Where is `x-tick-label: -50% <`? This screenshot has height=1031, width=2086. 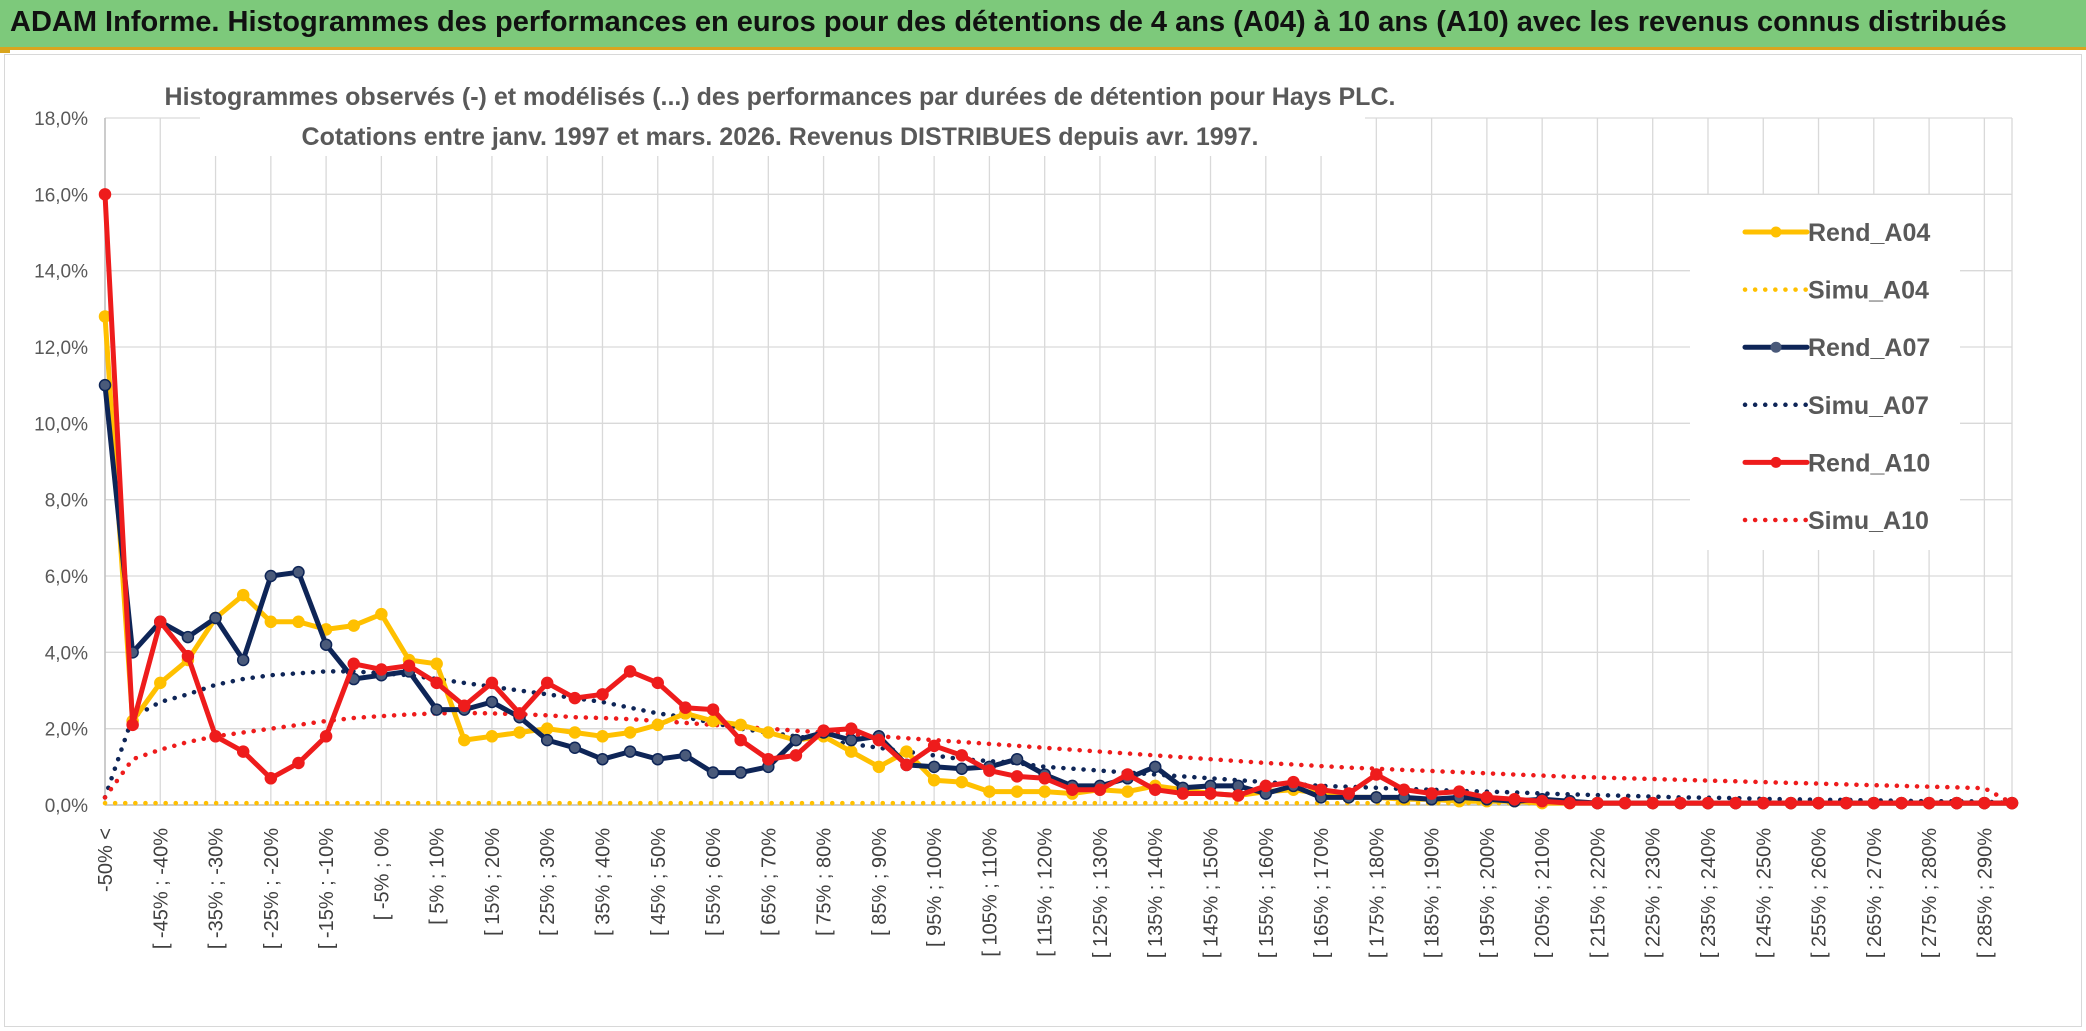
x-tick-label: -50% < is located at coordinates (106, 860).